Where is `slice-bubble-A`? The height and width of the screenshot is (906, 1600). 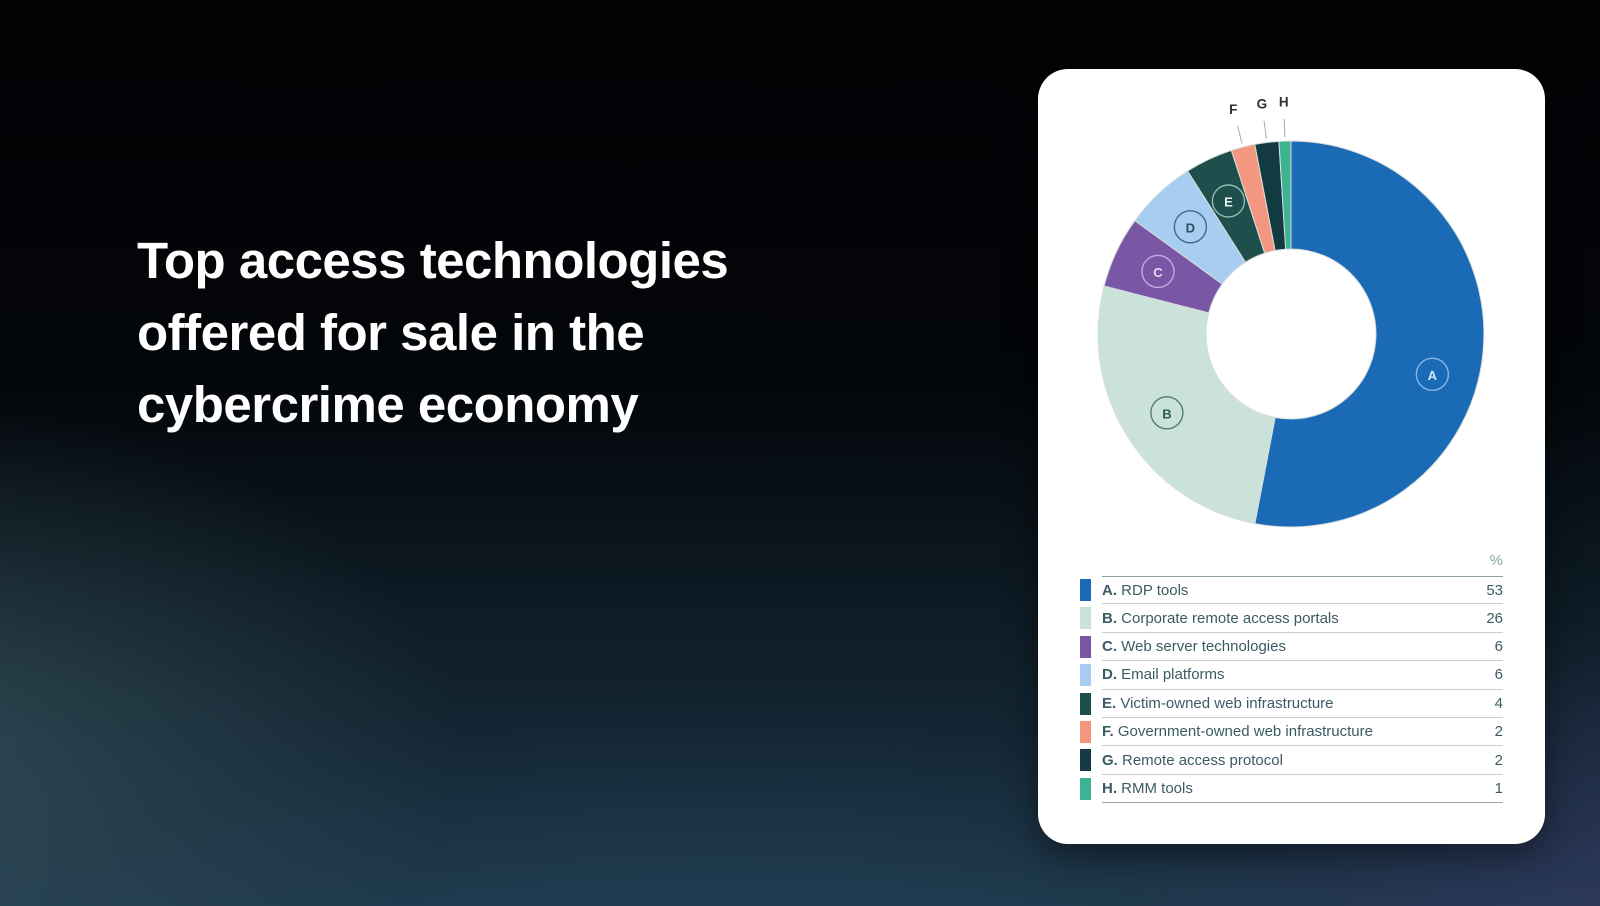 slice-bubble-A is located at coordinates (1432, 374).